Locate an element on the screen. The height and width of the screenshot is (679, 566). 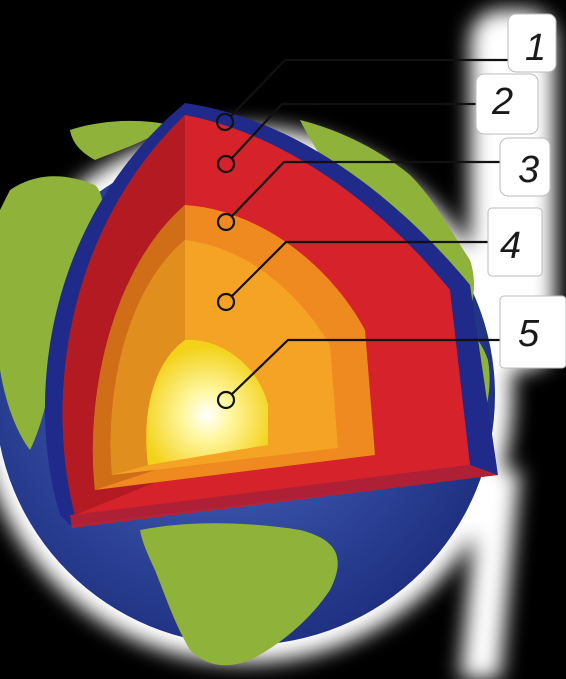
label-number-3: 3 is located at coordinates (528, 170).